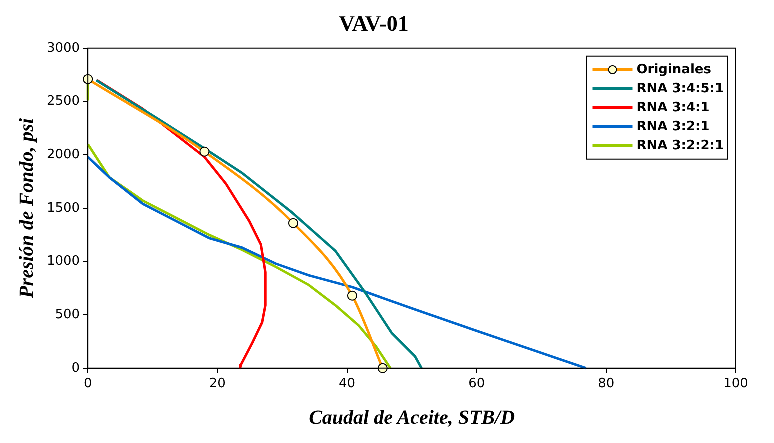 This screenshot has width=774, height=443. Describe the element at coordinates (736, 384) in the screenshot. I see `x-tick-label: 100` at that location.